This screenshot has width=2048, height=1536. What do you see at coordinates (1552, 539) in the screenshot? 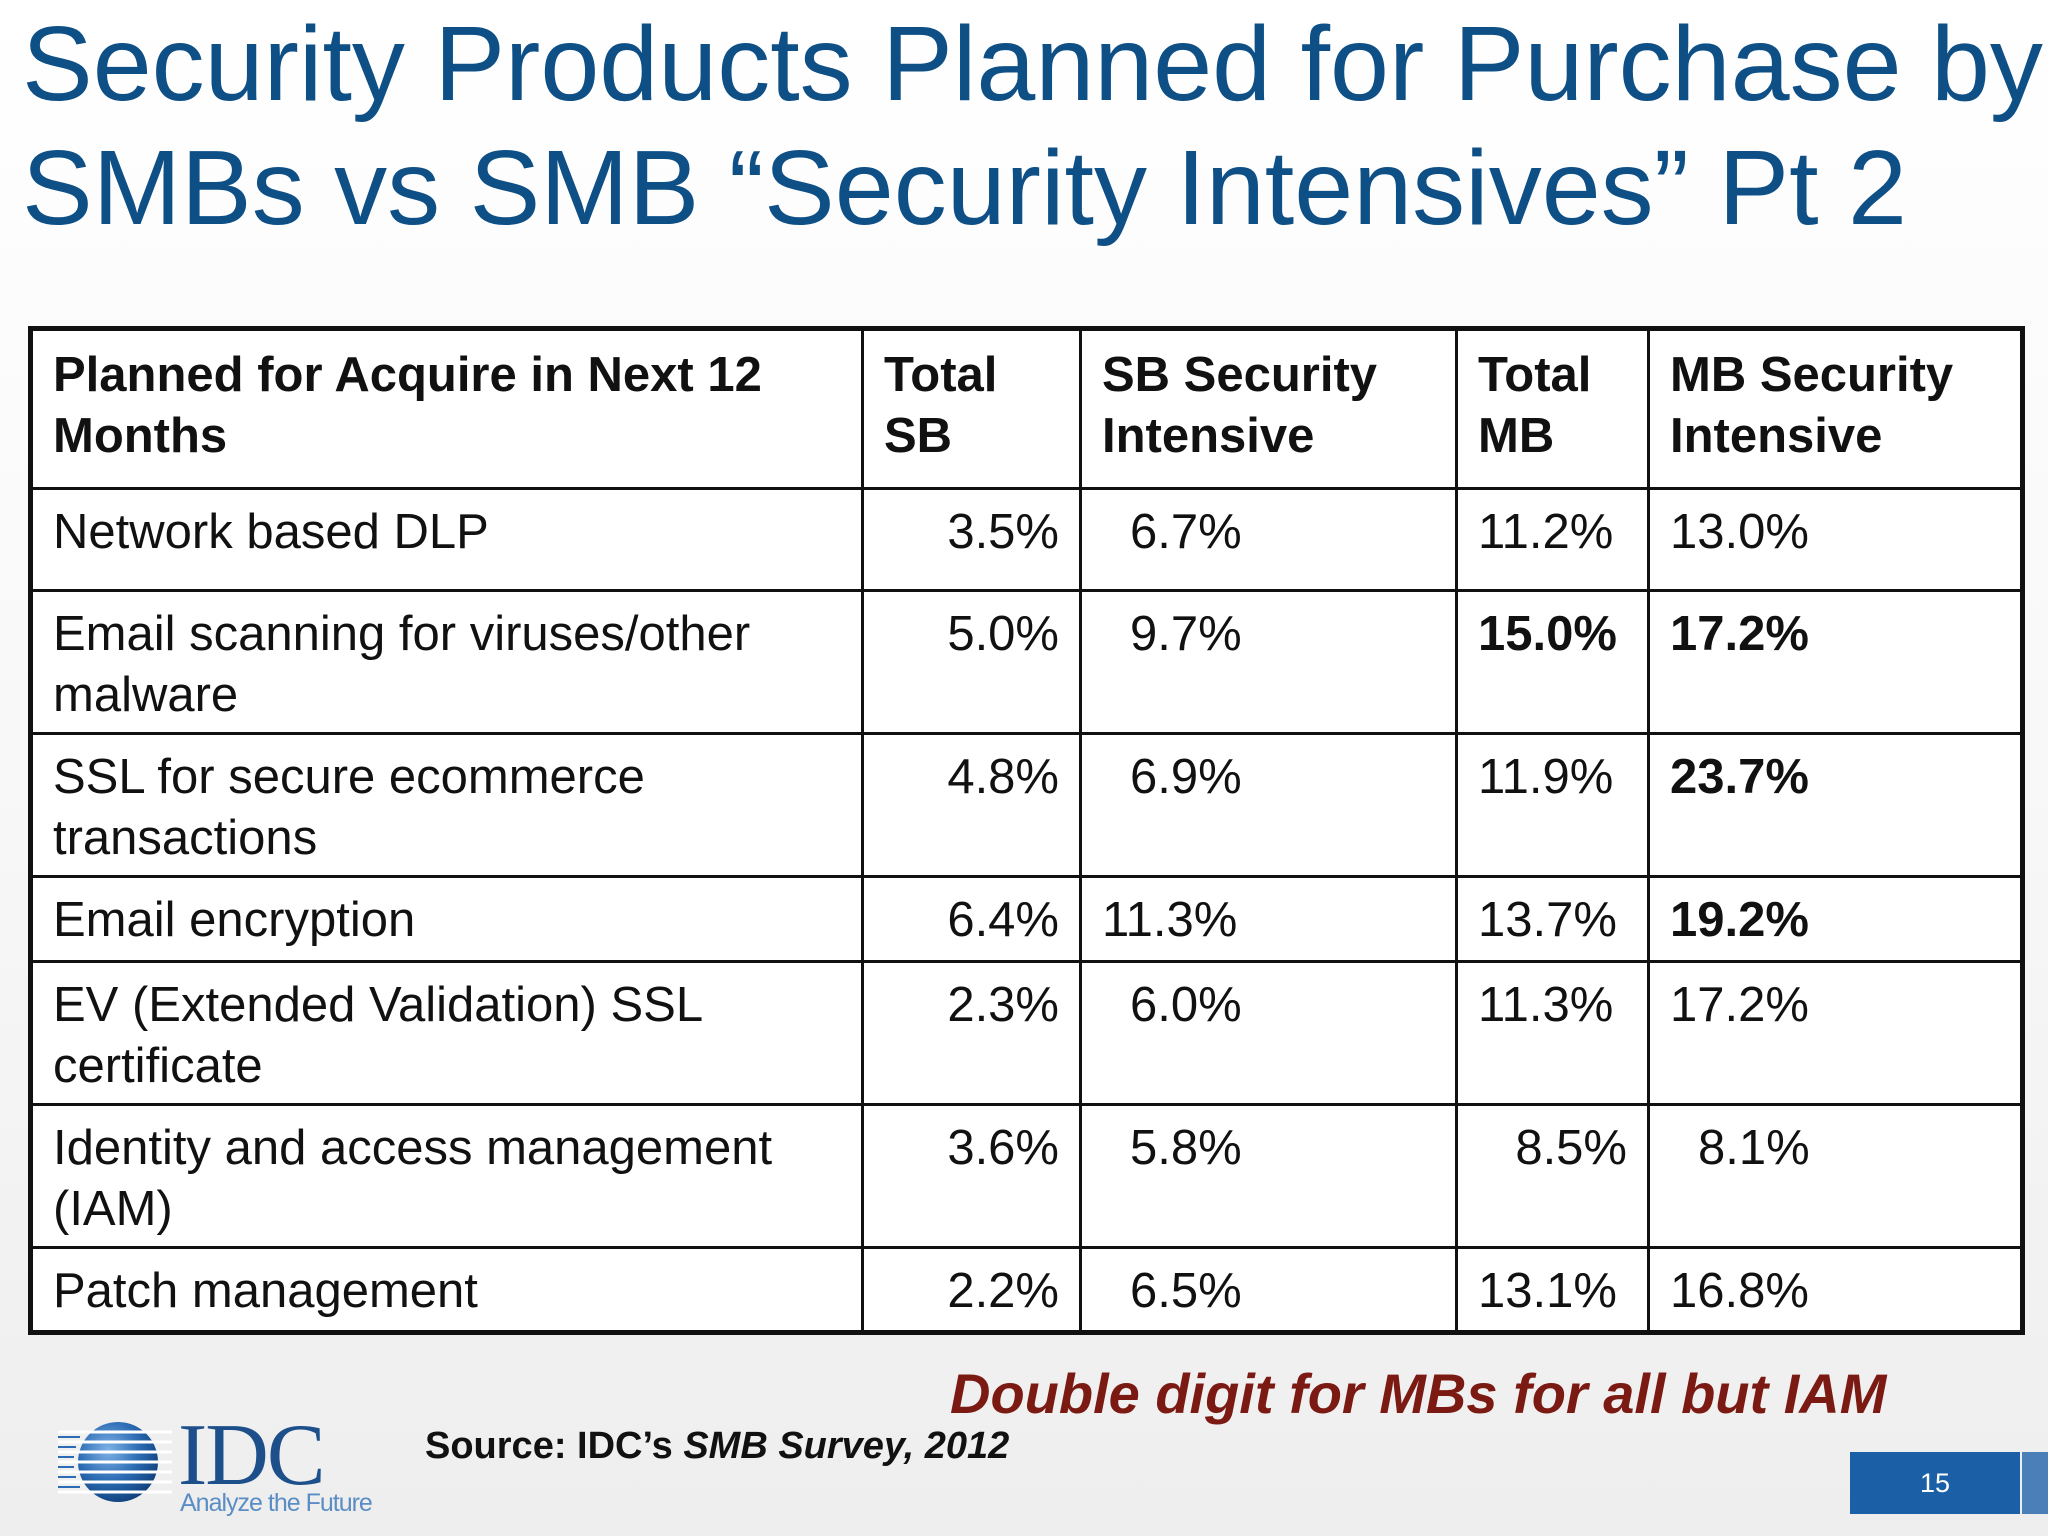
I see `total-mb-value: 11.2%` at bounding box center [1552, 539].